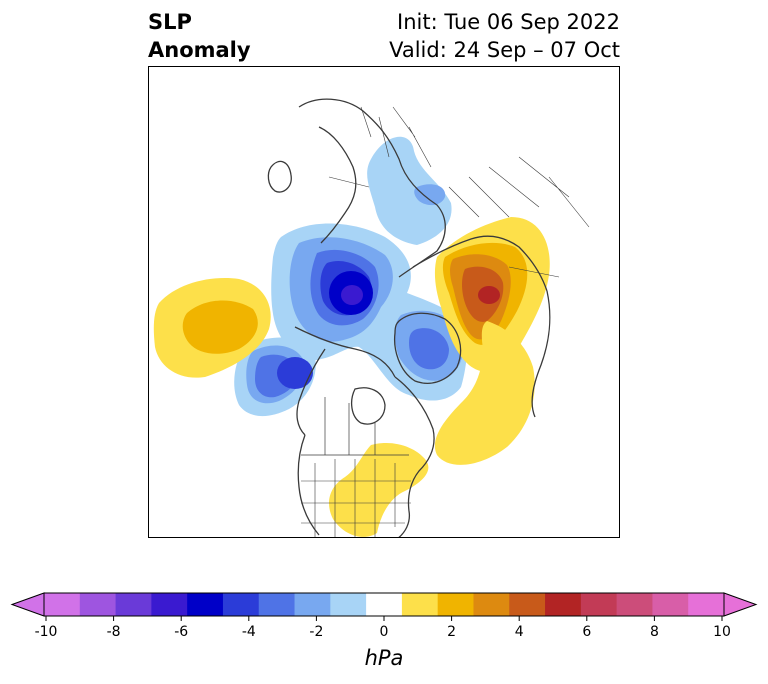 The height and width of the screenshot is (684, 768). Describe the element at coordinates (295, 373) in the screenshot. I see `anomaly-alaska-negative-core` at that location.